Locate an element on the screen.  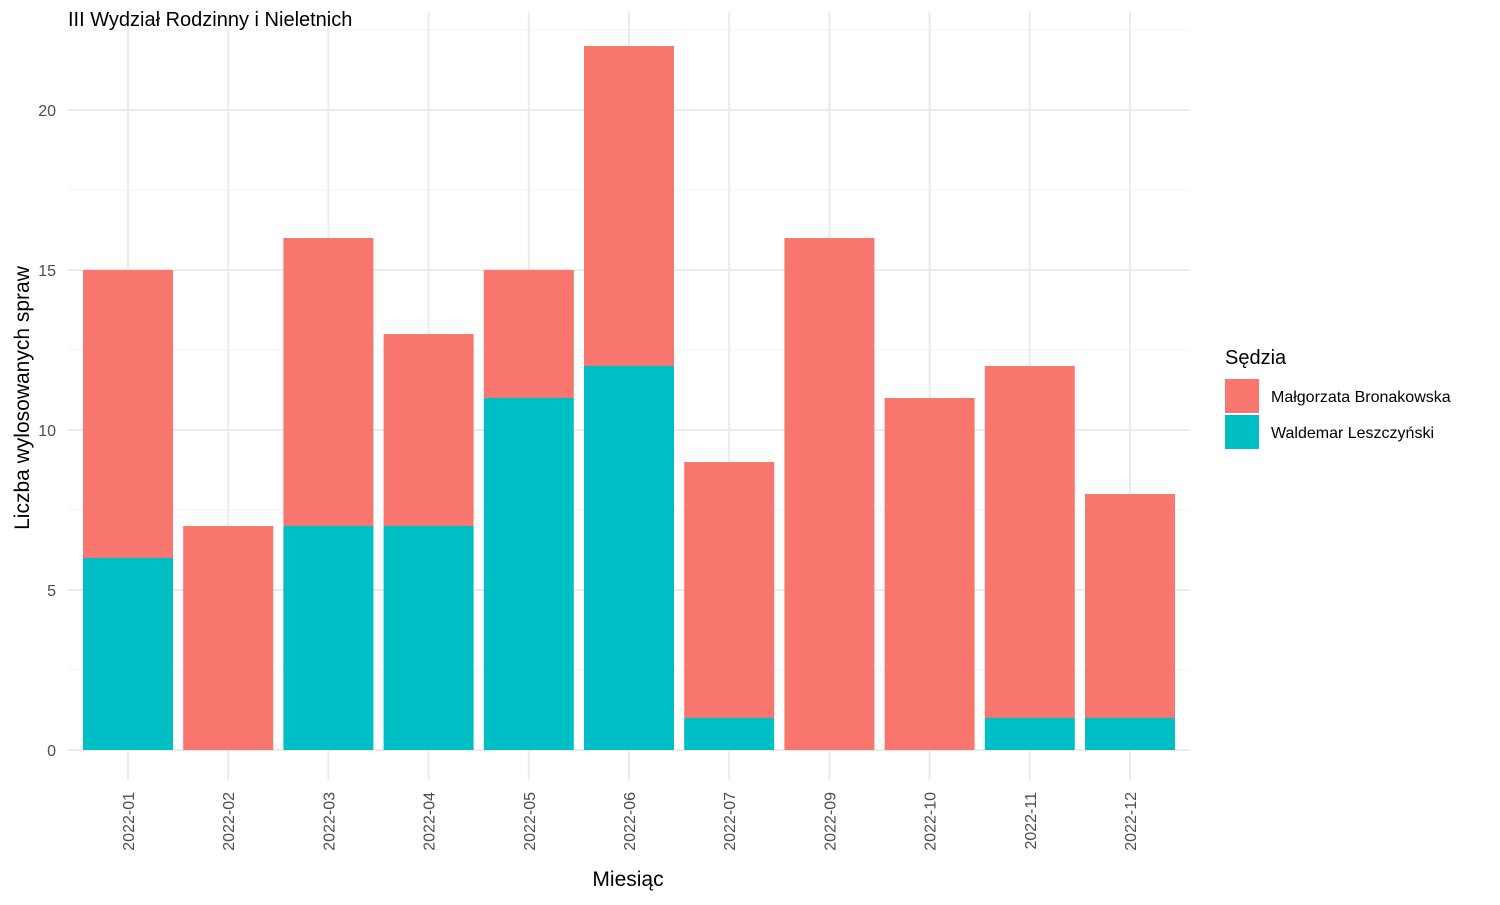
y-tick-label: 15 is located at coordinates (47, 271).